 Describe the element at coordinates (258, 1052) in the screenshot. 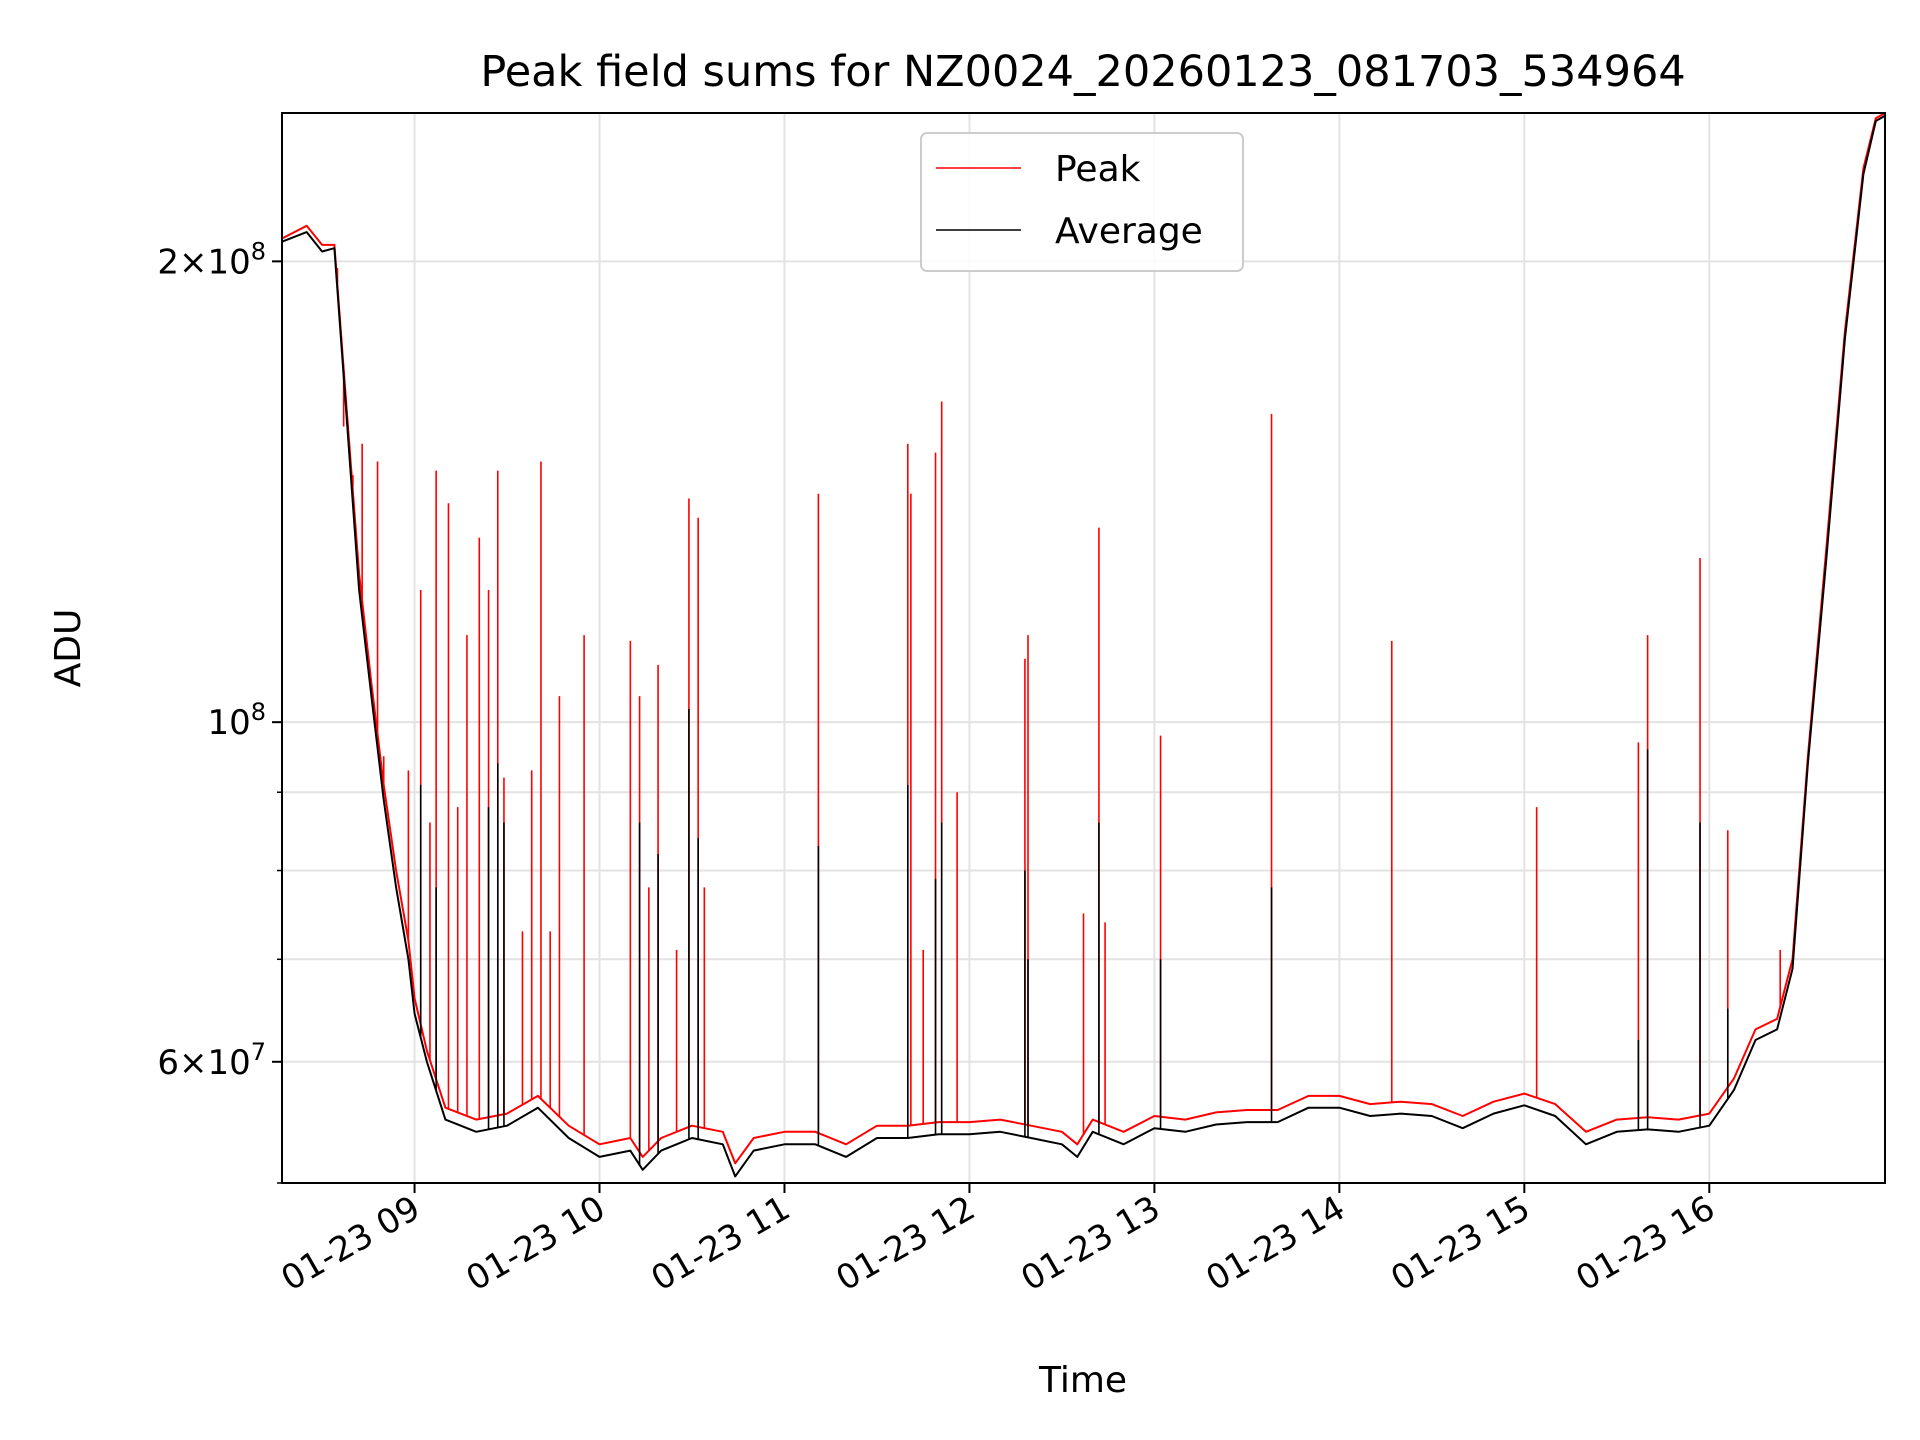

I see `y-tick-label-exponent: 7` at that location.